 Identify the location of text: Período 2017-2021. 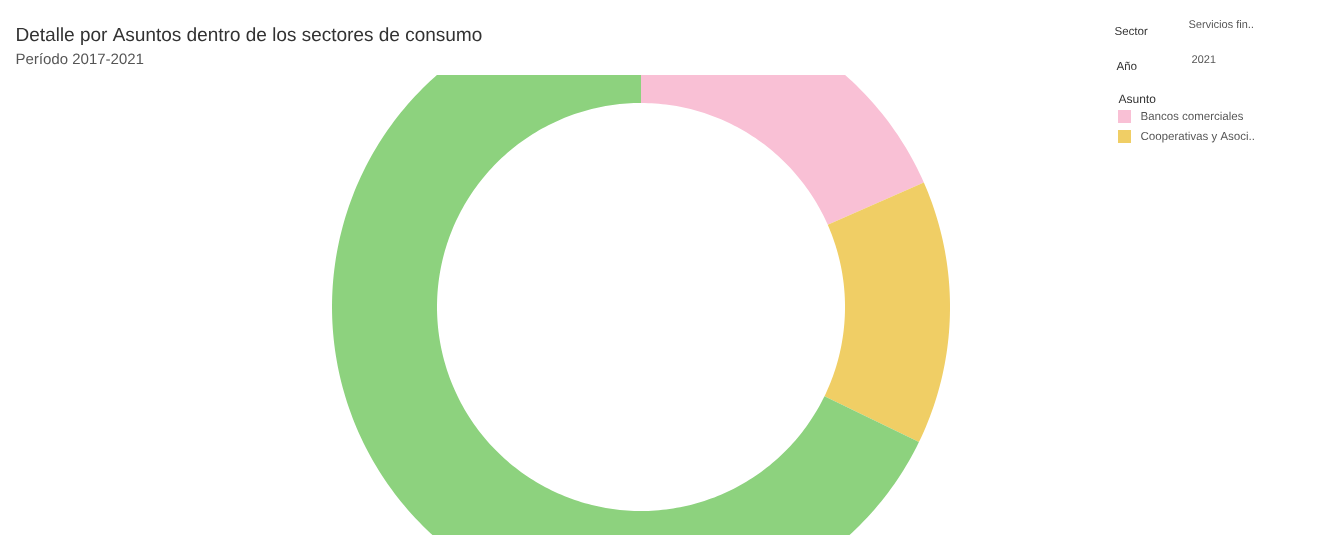
(80, 58).